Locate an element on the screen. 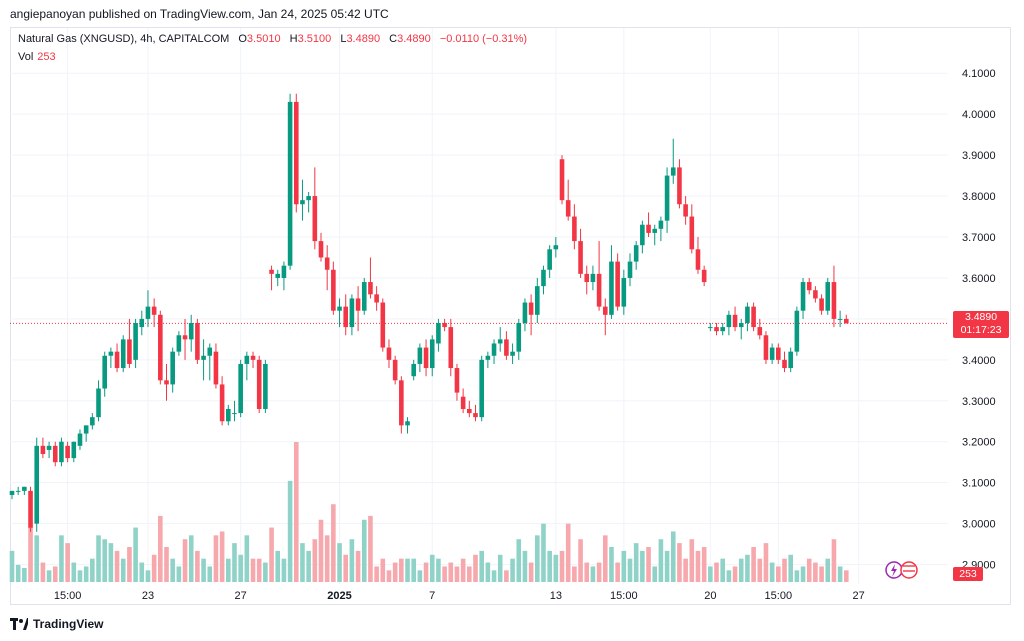  flag-icon is located at coordinates (909, 570).